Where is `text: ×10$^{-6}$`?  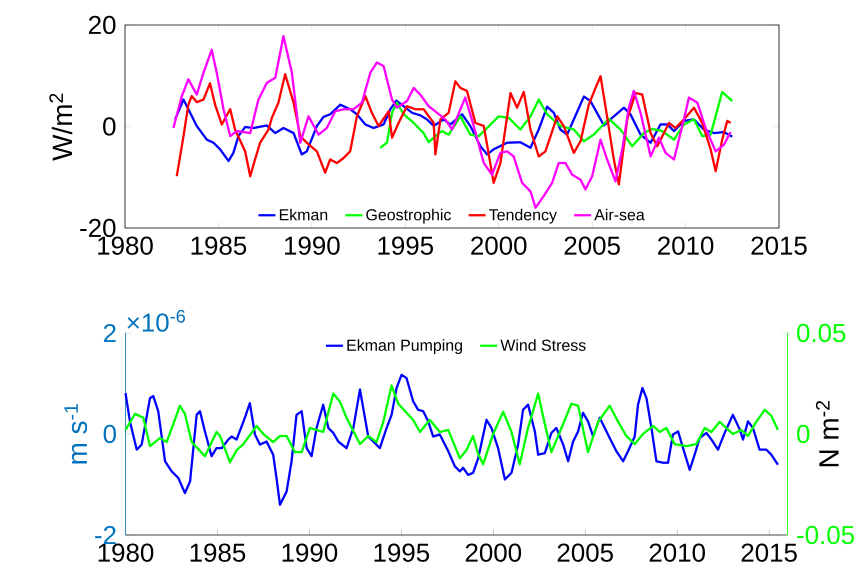
text: ×10$^{-6}$ is located at coordinates (156, 321).